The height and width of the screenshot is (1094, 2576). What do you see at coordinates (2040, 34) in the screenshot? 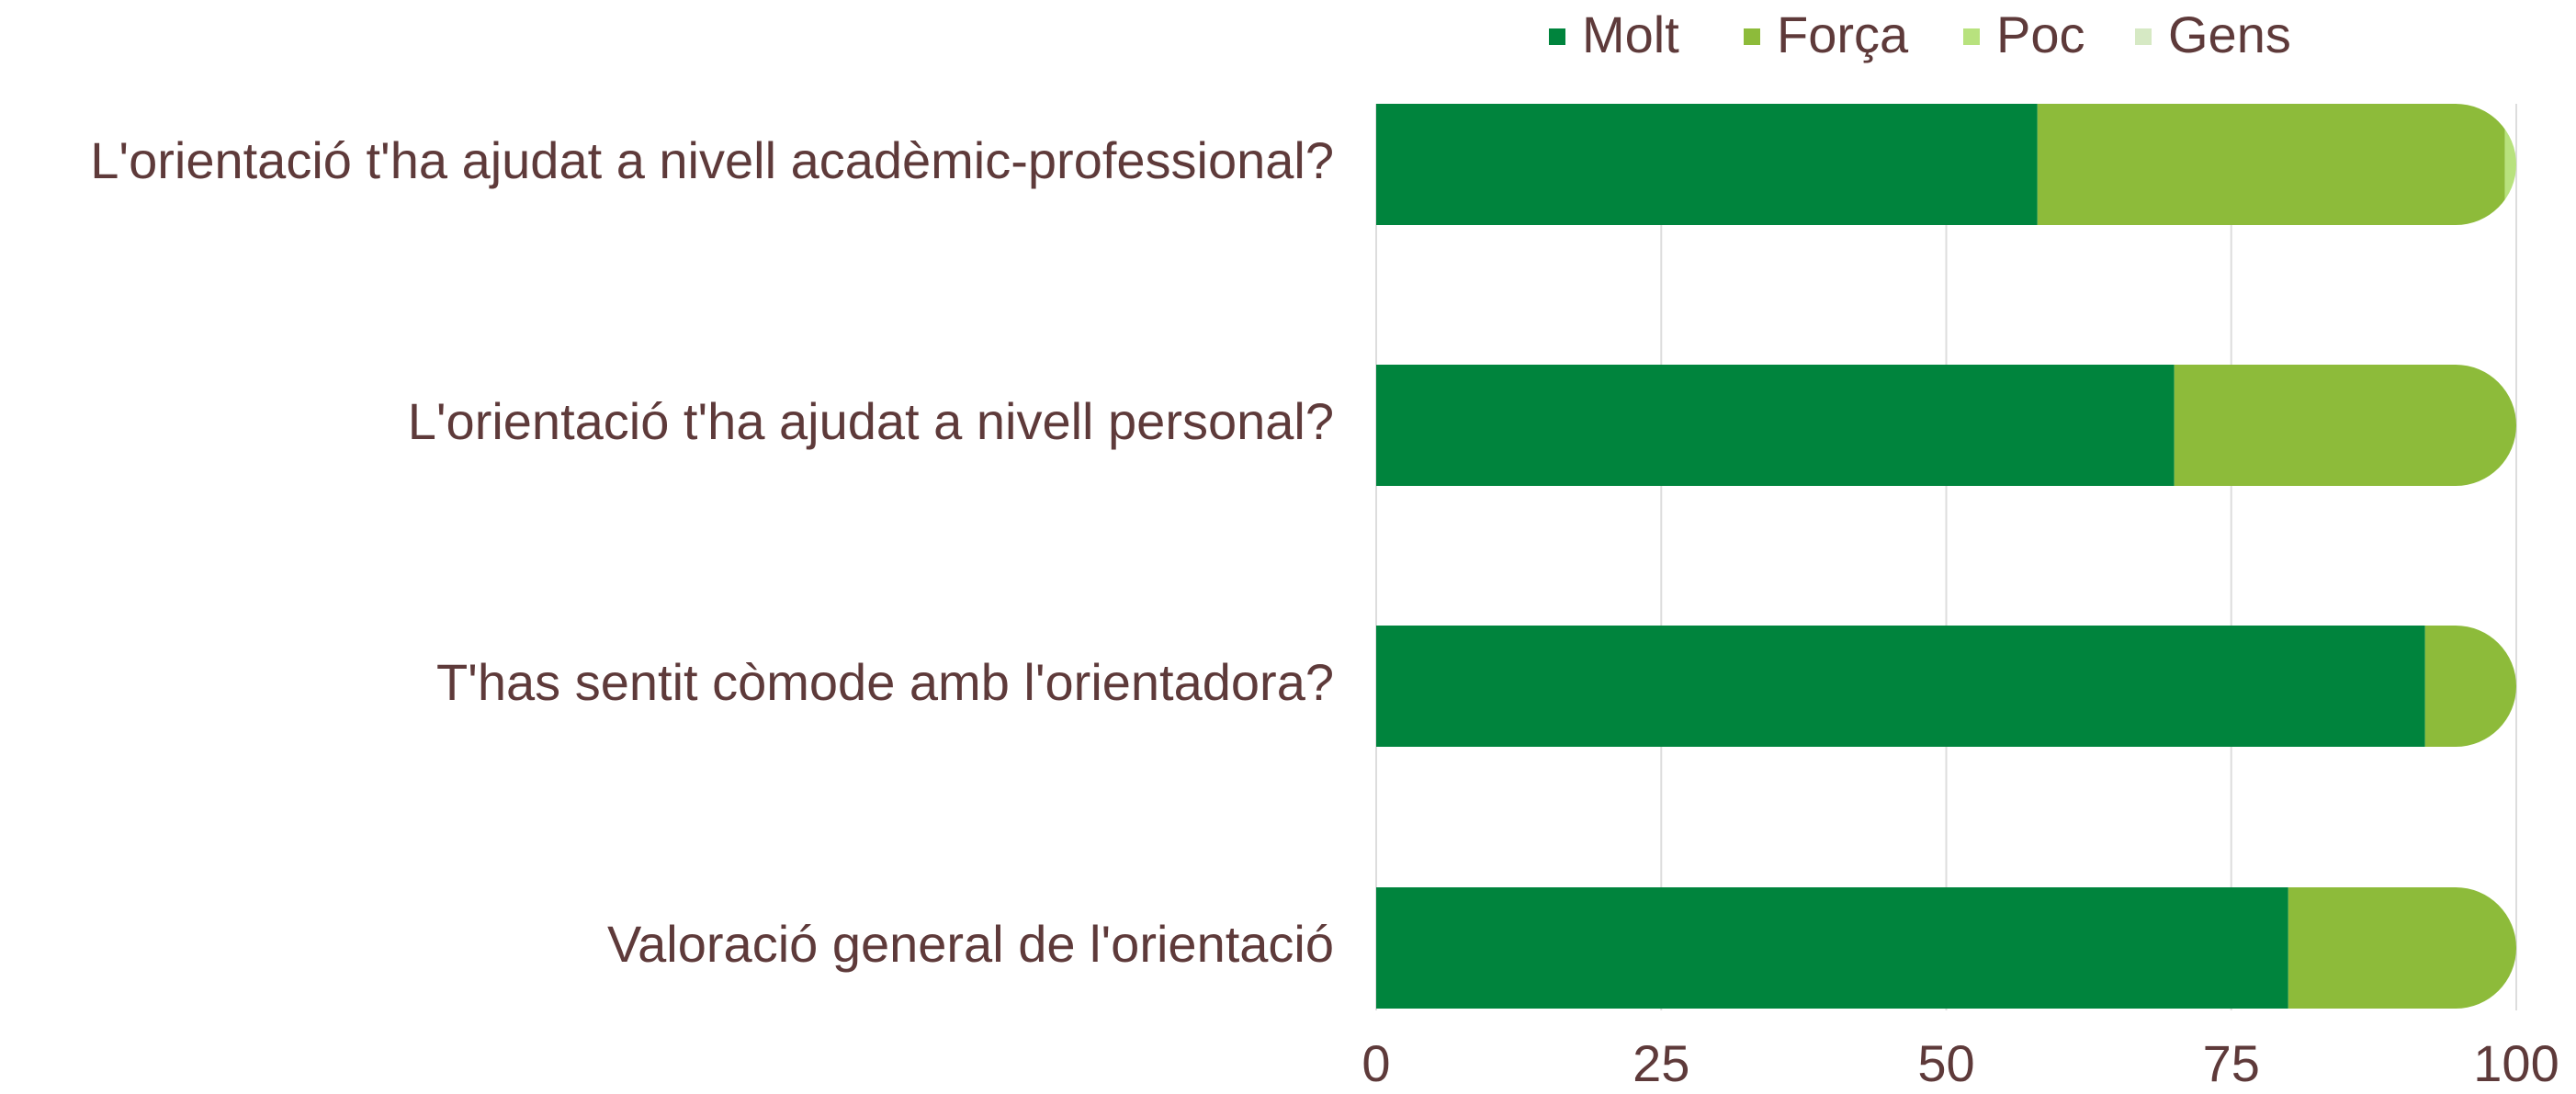
I see `legend-label: Poc` at bounding box center [2040, 34].